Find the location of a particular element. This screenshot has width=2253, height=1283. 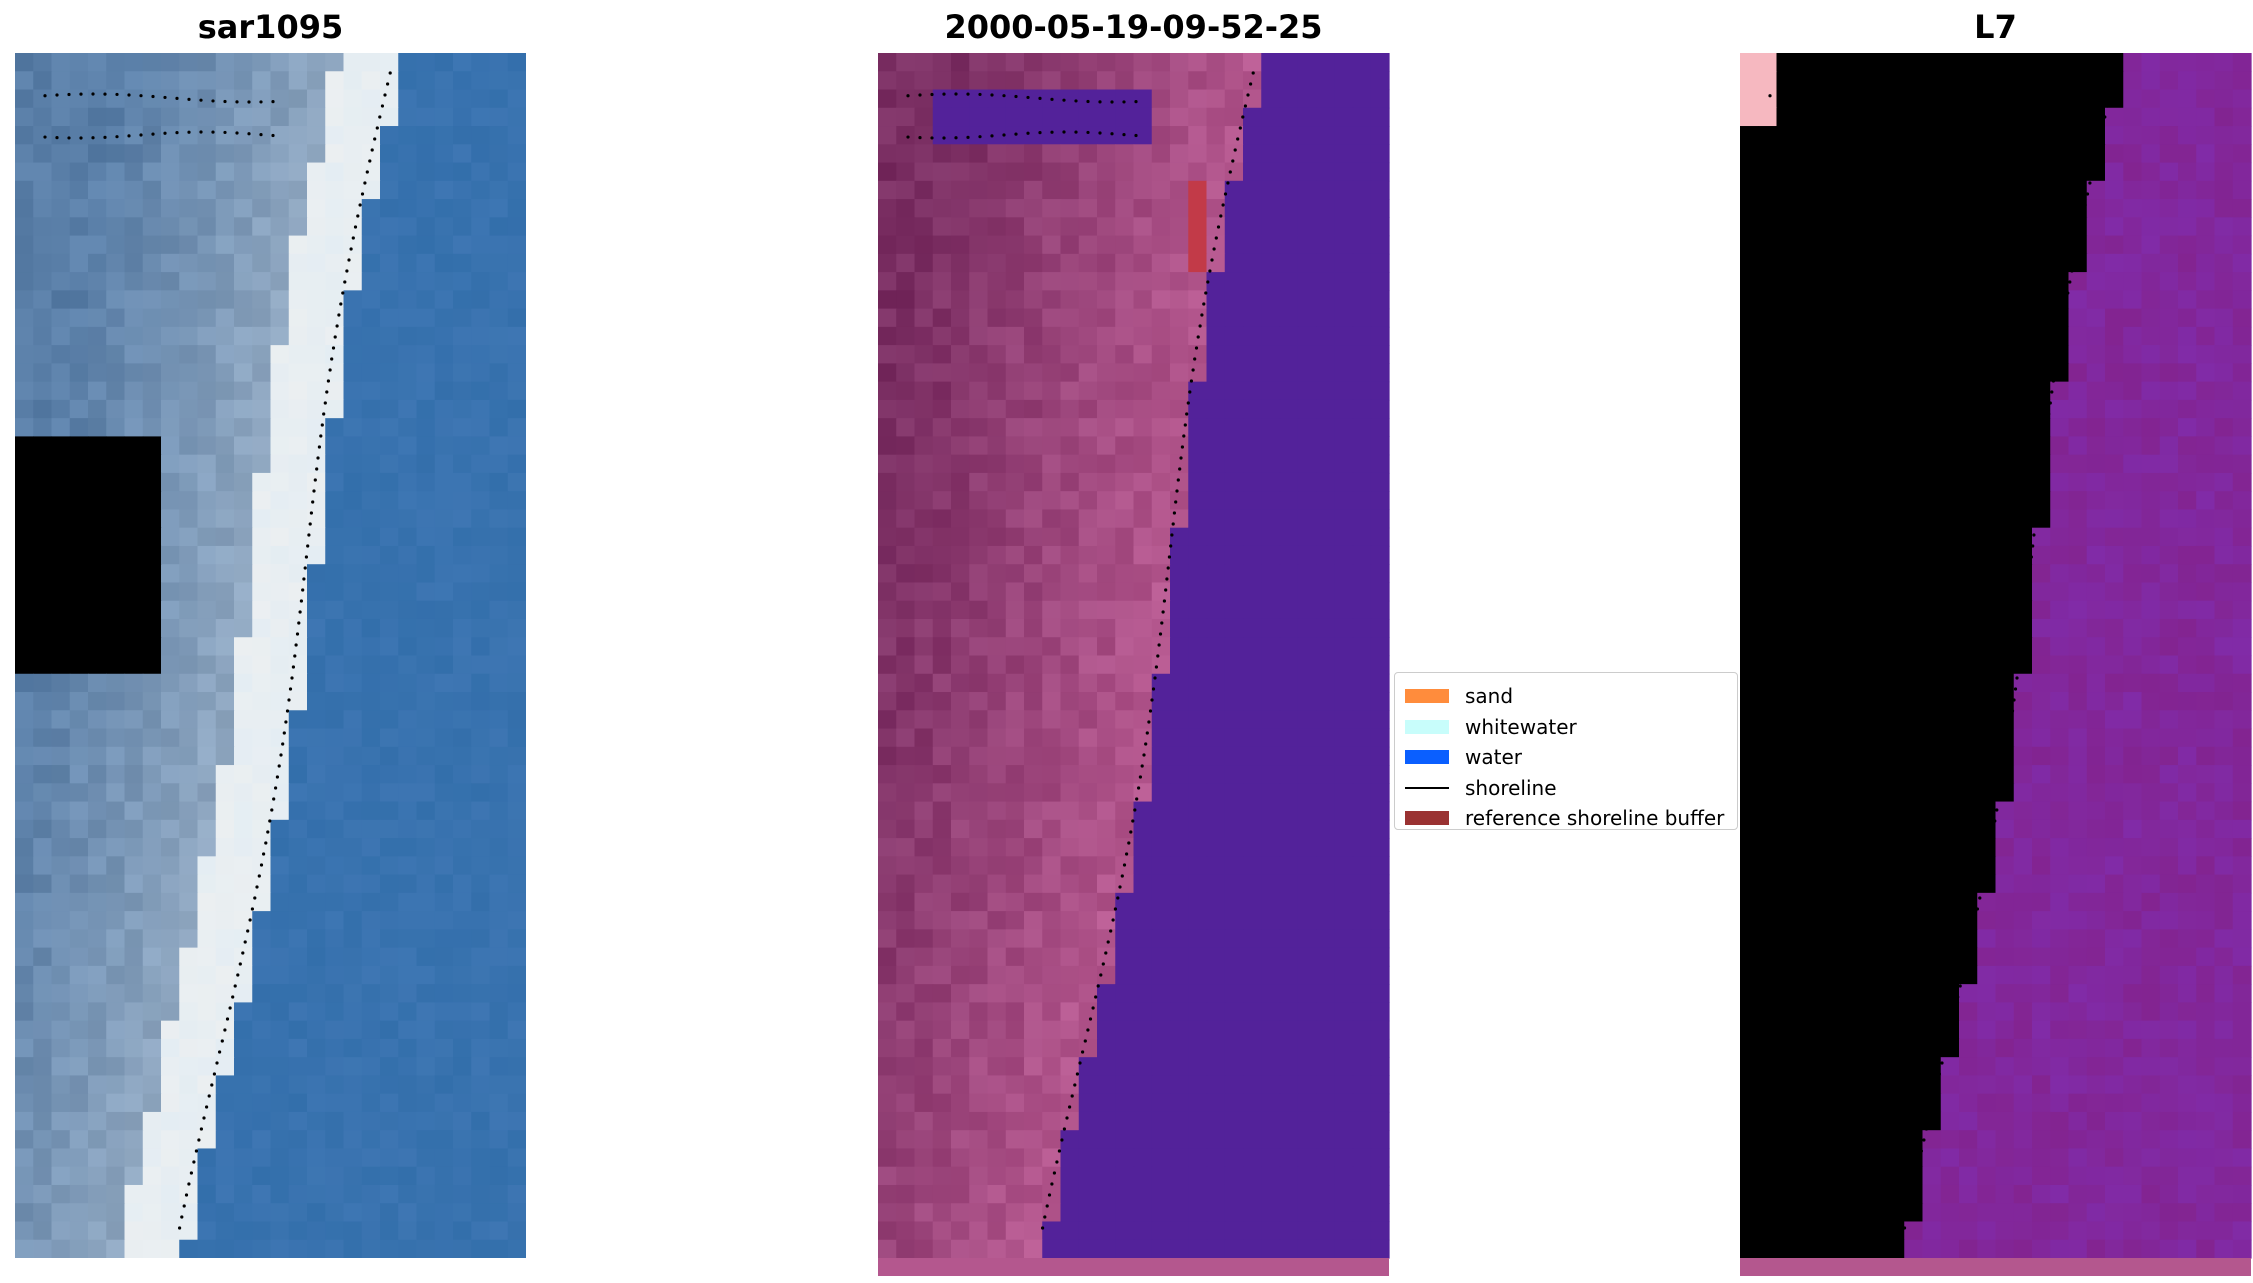

reference-buffer-swatch is located at coordinates (1427, 818).